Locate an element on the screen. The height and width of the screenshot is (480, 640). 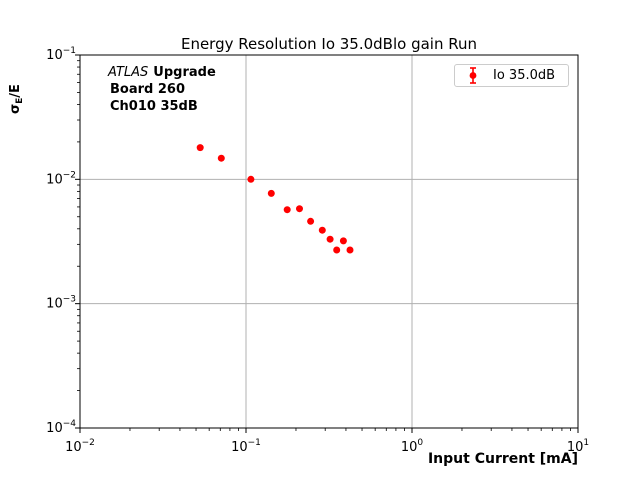
x-tick-label: 10⁰ is located at coordinates (412, 446).